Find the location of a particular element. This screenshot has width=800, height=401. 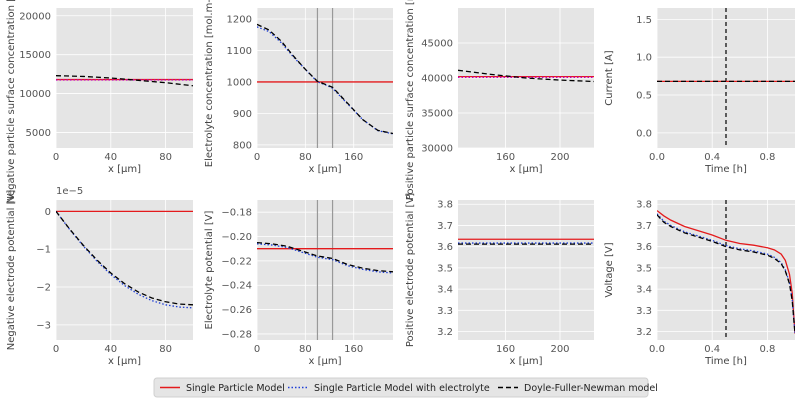

legend-item-dfn: Doyle-Fuller-Newman model is located at coordinates (578, 388).